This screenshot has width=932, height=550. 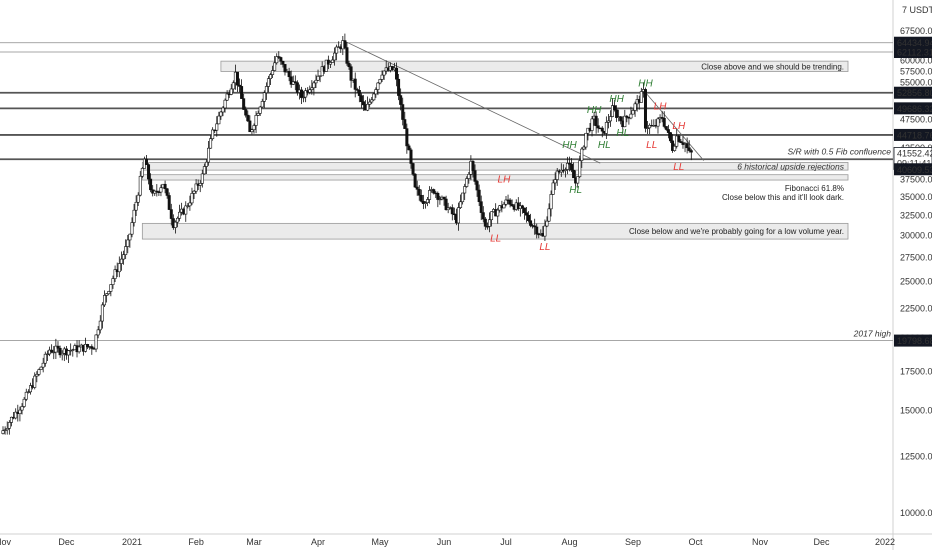 I want to click on price-tick-label: 15000.00, so click(x=916, y=411).